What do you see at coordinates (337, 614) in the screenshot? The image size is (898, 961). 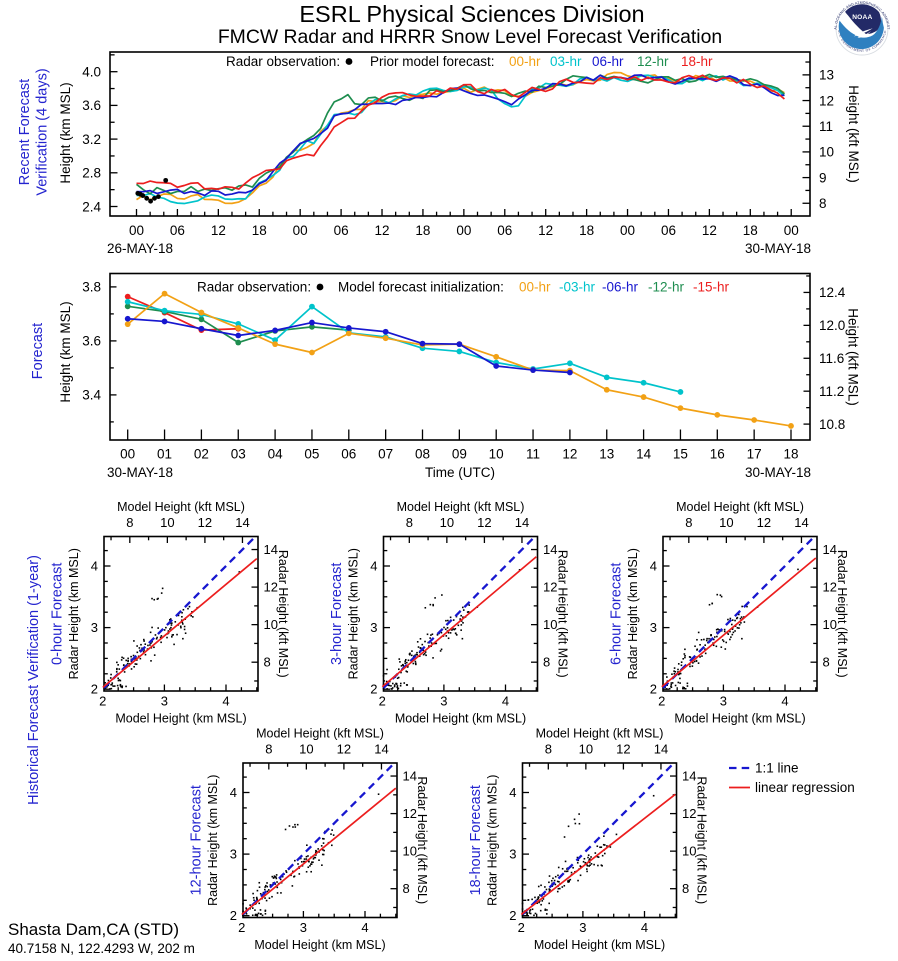 I see `svg-text: 3-hour Forecast` at bounding box center [337, 614].